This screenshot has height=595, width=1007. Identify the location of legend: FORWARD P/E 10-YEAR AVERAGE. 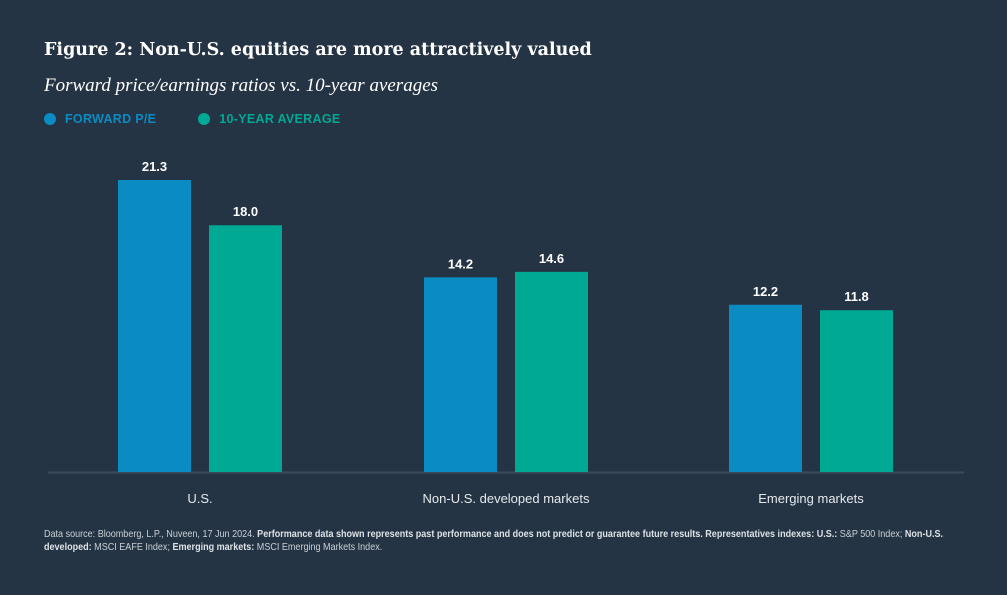
(192, 119).